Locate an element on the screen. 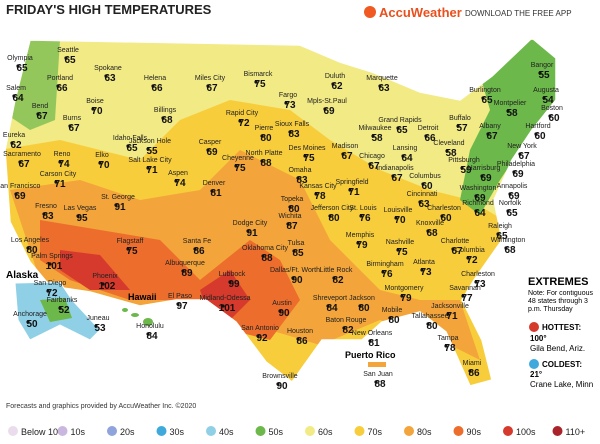  city-name: Albuquerque is located at coordinates (185, 263).